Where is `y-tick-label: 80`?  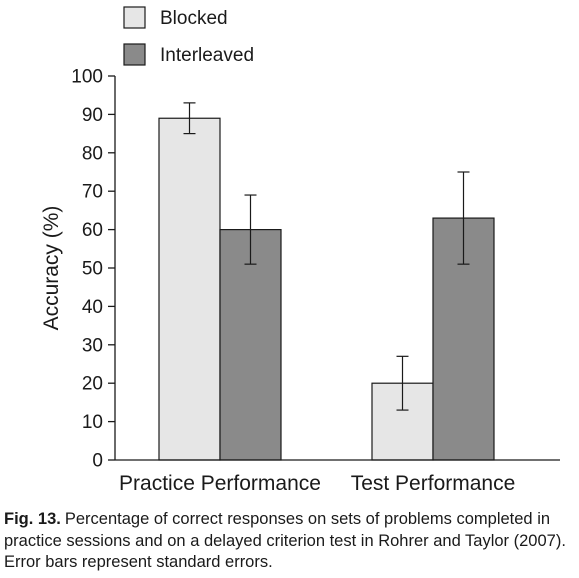 y-tick-label: 80 is located at coordinates (92, 153).